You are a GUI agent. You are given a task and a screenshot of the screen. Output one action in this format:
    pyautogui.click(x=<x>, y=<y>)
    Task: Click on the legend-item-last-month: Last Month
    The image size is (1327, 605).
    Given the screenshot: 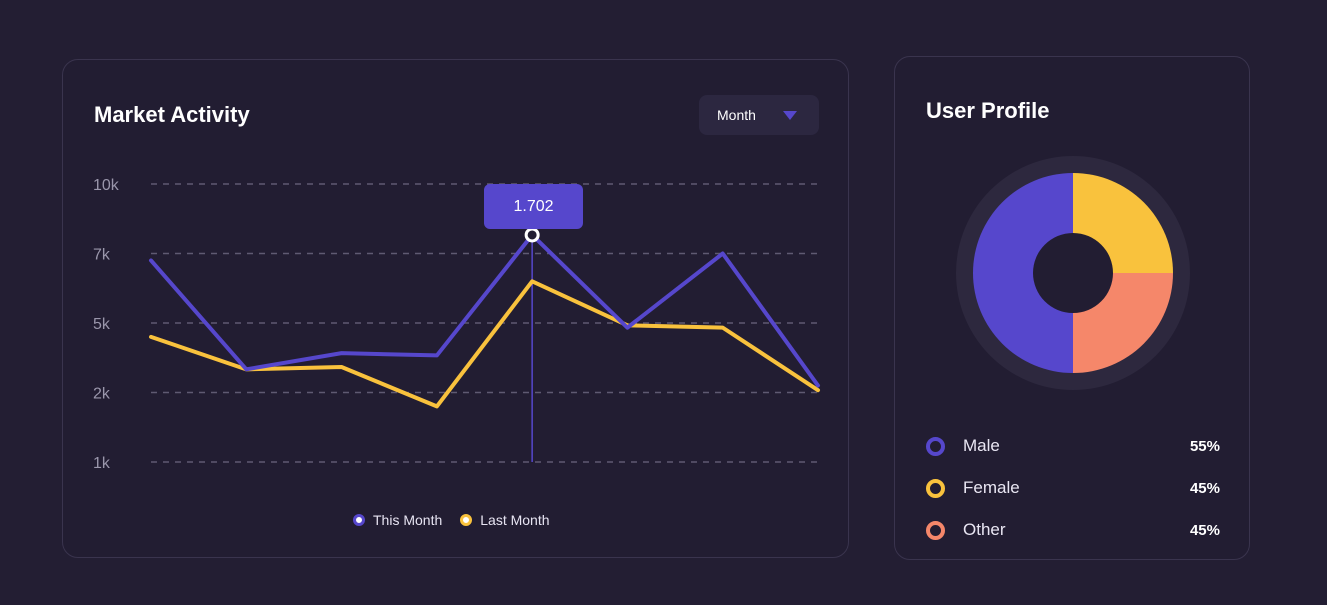 What is the action you would take?
    pyautogui.click(x=505, y=520)
    